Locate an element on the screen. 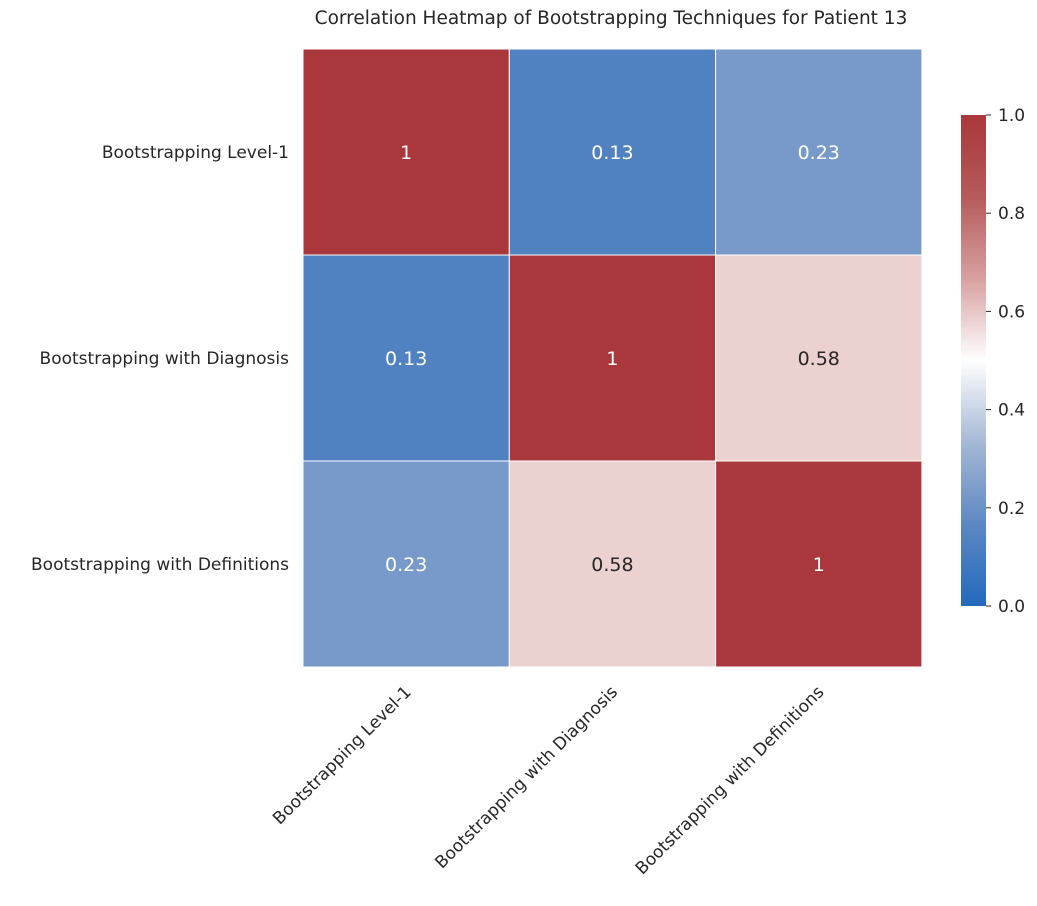 The image size is (1037, 906). heatmap-cell-r1-c1 is located at coordinates (612, 358).